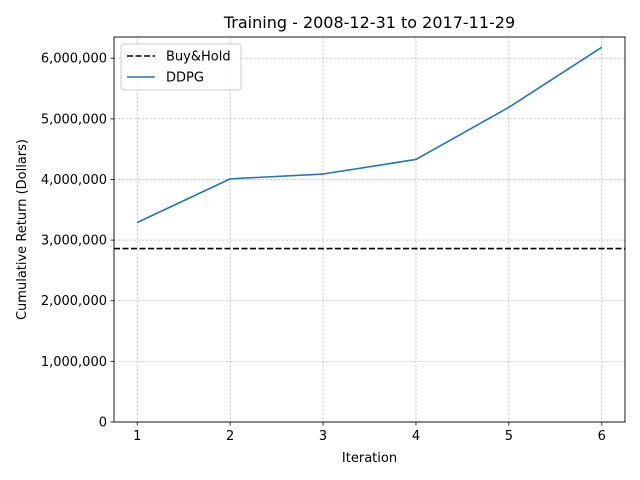 The width and height of the screenshot is (640, 480). I want to click on x-tick-label: 2, so click(230, 436).